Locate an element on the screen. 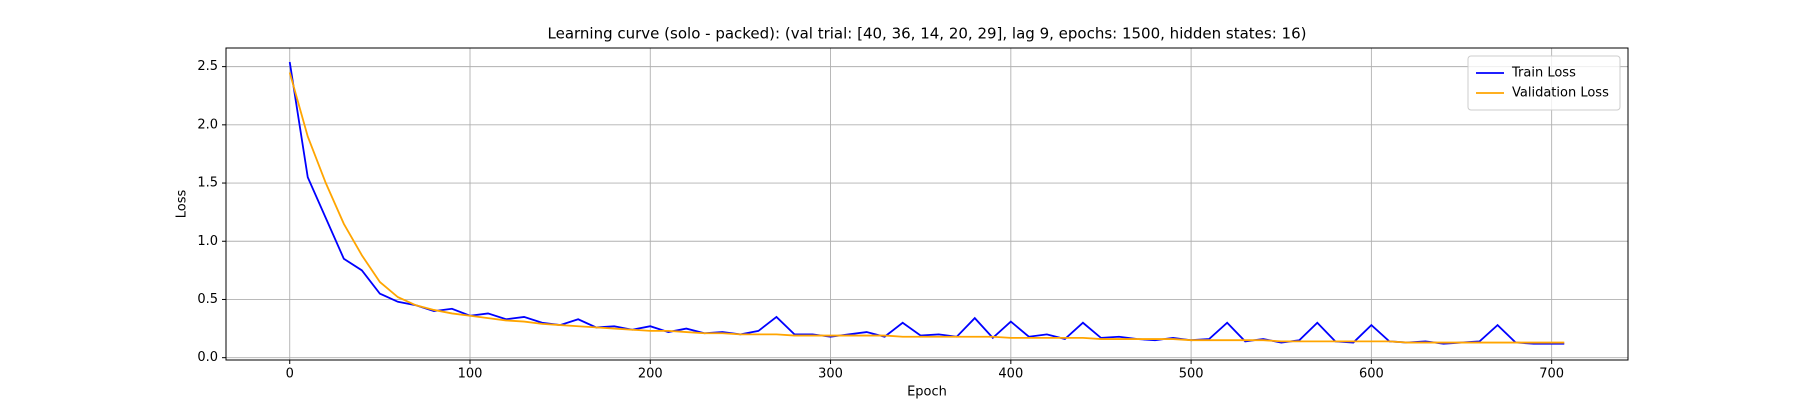 The image size is (1800, 404). legend-label: Validation Loss is located at coordinates (1560, 93).